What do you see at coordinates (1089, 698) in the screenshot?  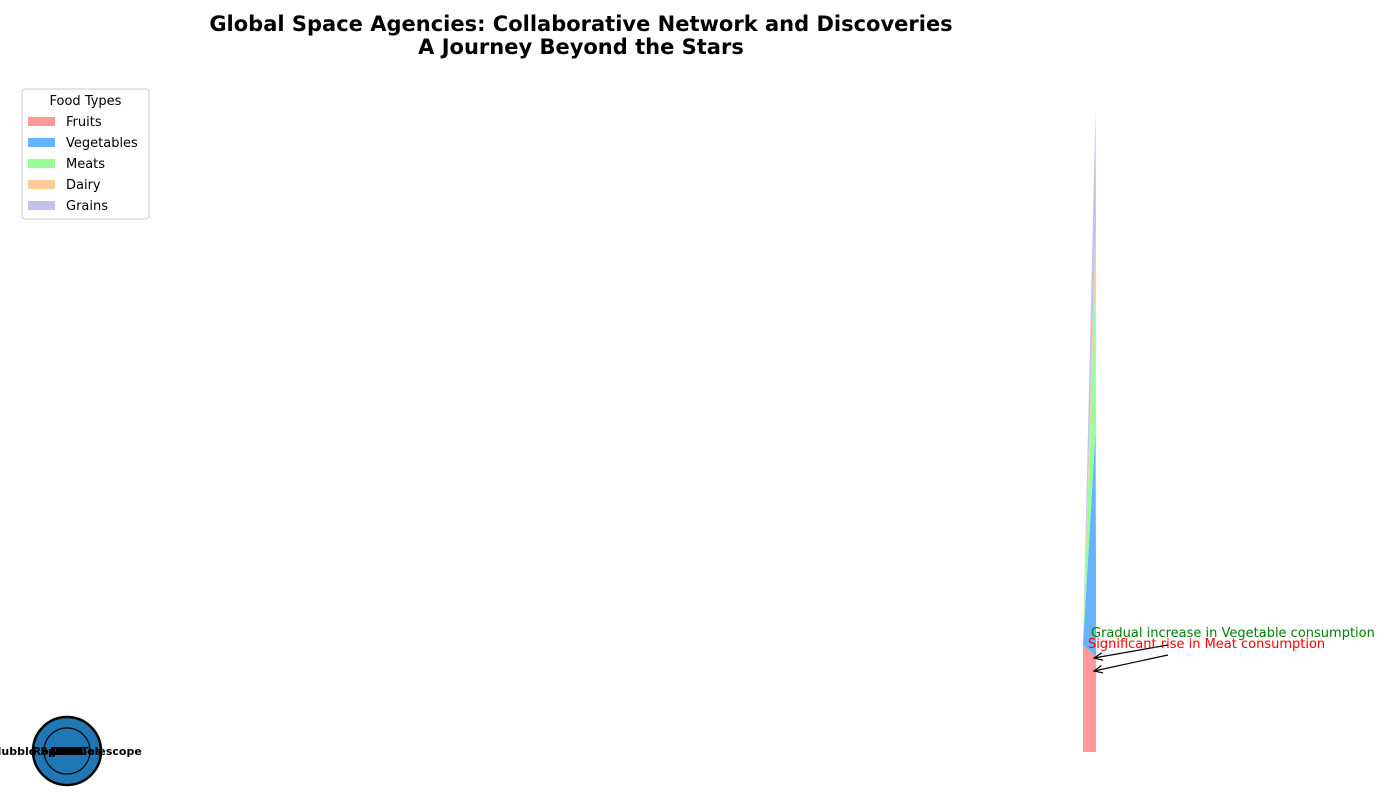 I see `area-series-fruits` at bounding box center [1089, 698].